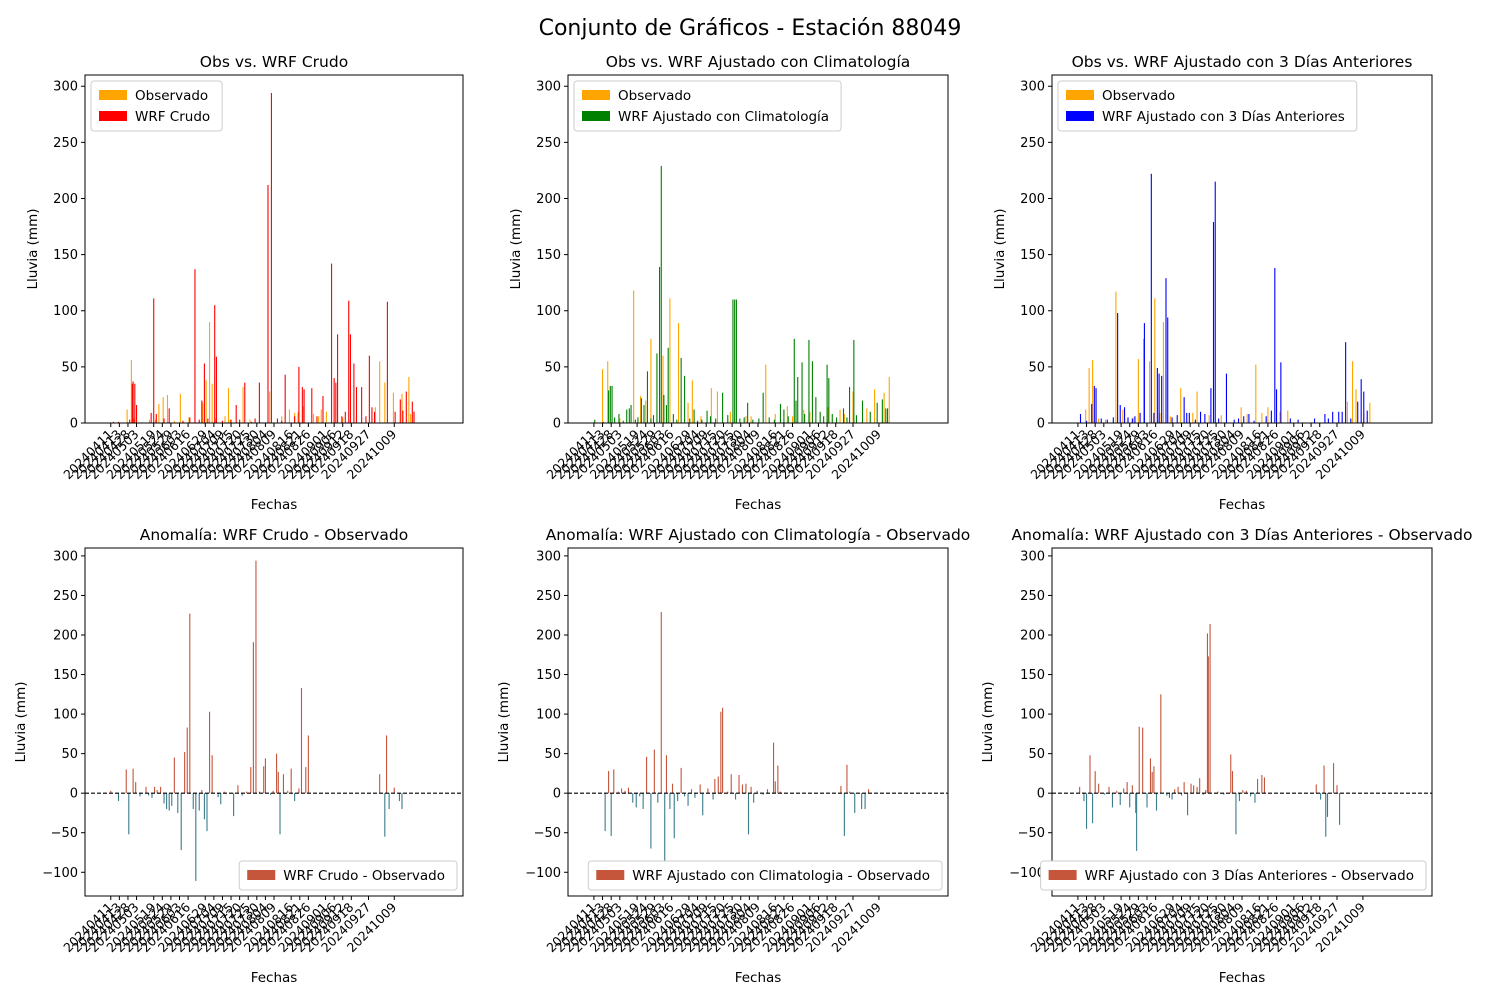 This screenshot has height=1000, width=1500. Describe the element at coordinates (60, 873) in the screenshot. I see `y-tick-label: −100` at that location.